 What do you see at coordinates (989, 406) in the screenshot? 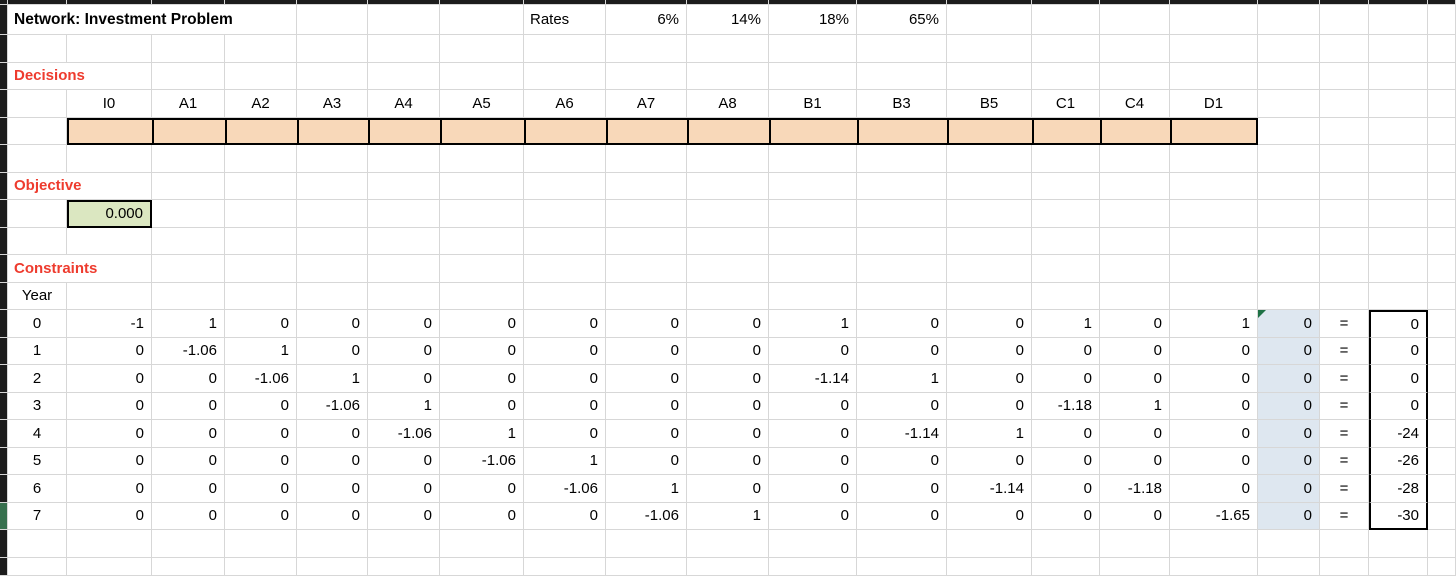
I see `coeff-cell-3-B5: 0` at bounding box center [989, 406].